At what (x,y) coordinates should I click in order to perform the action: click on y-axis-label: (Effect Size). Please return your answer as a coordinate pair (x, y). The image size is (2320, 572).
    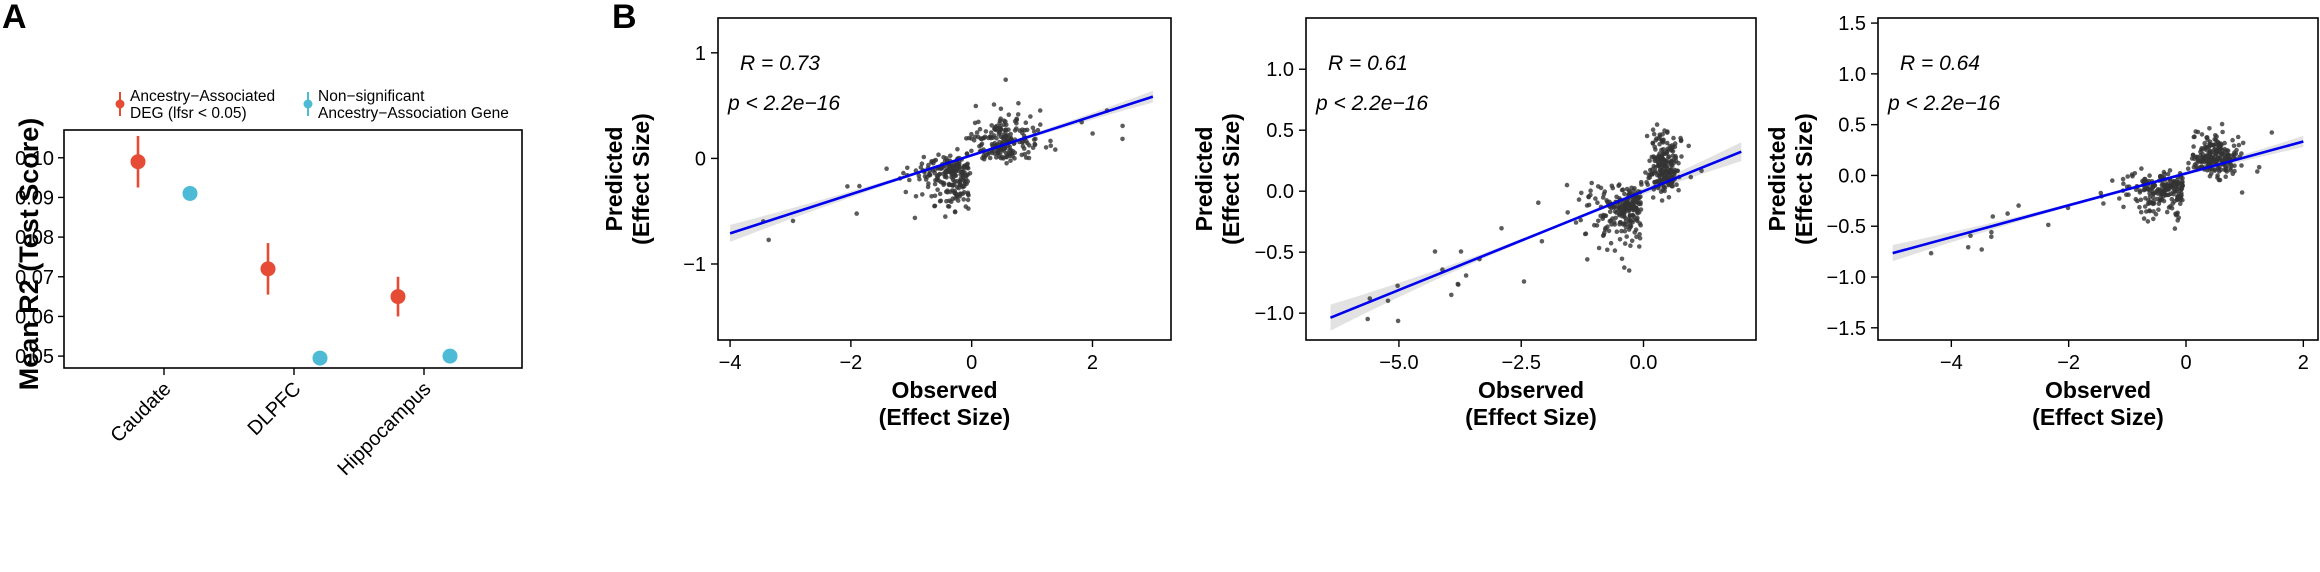
    Looking at the image, I should click on (1231, 179).